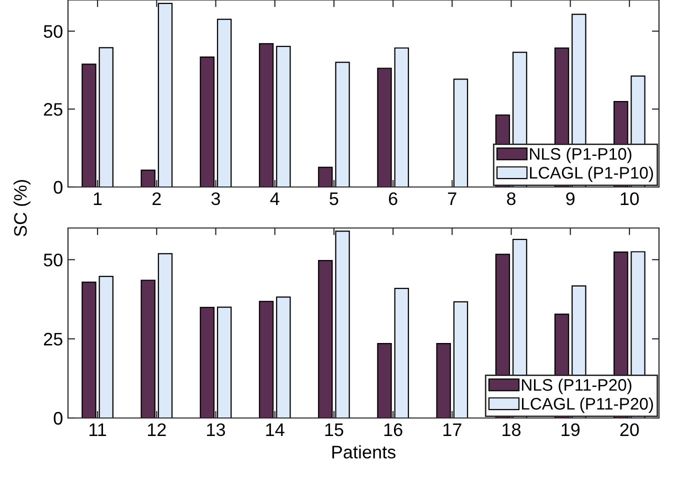 This screenshot has height=487, width=691. Describe the element at coordinates (98, 430) in the screenshot. I see `x-tick-label: 11` at that location.